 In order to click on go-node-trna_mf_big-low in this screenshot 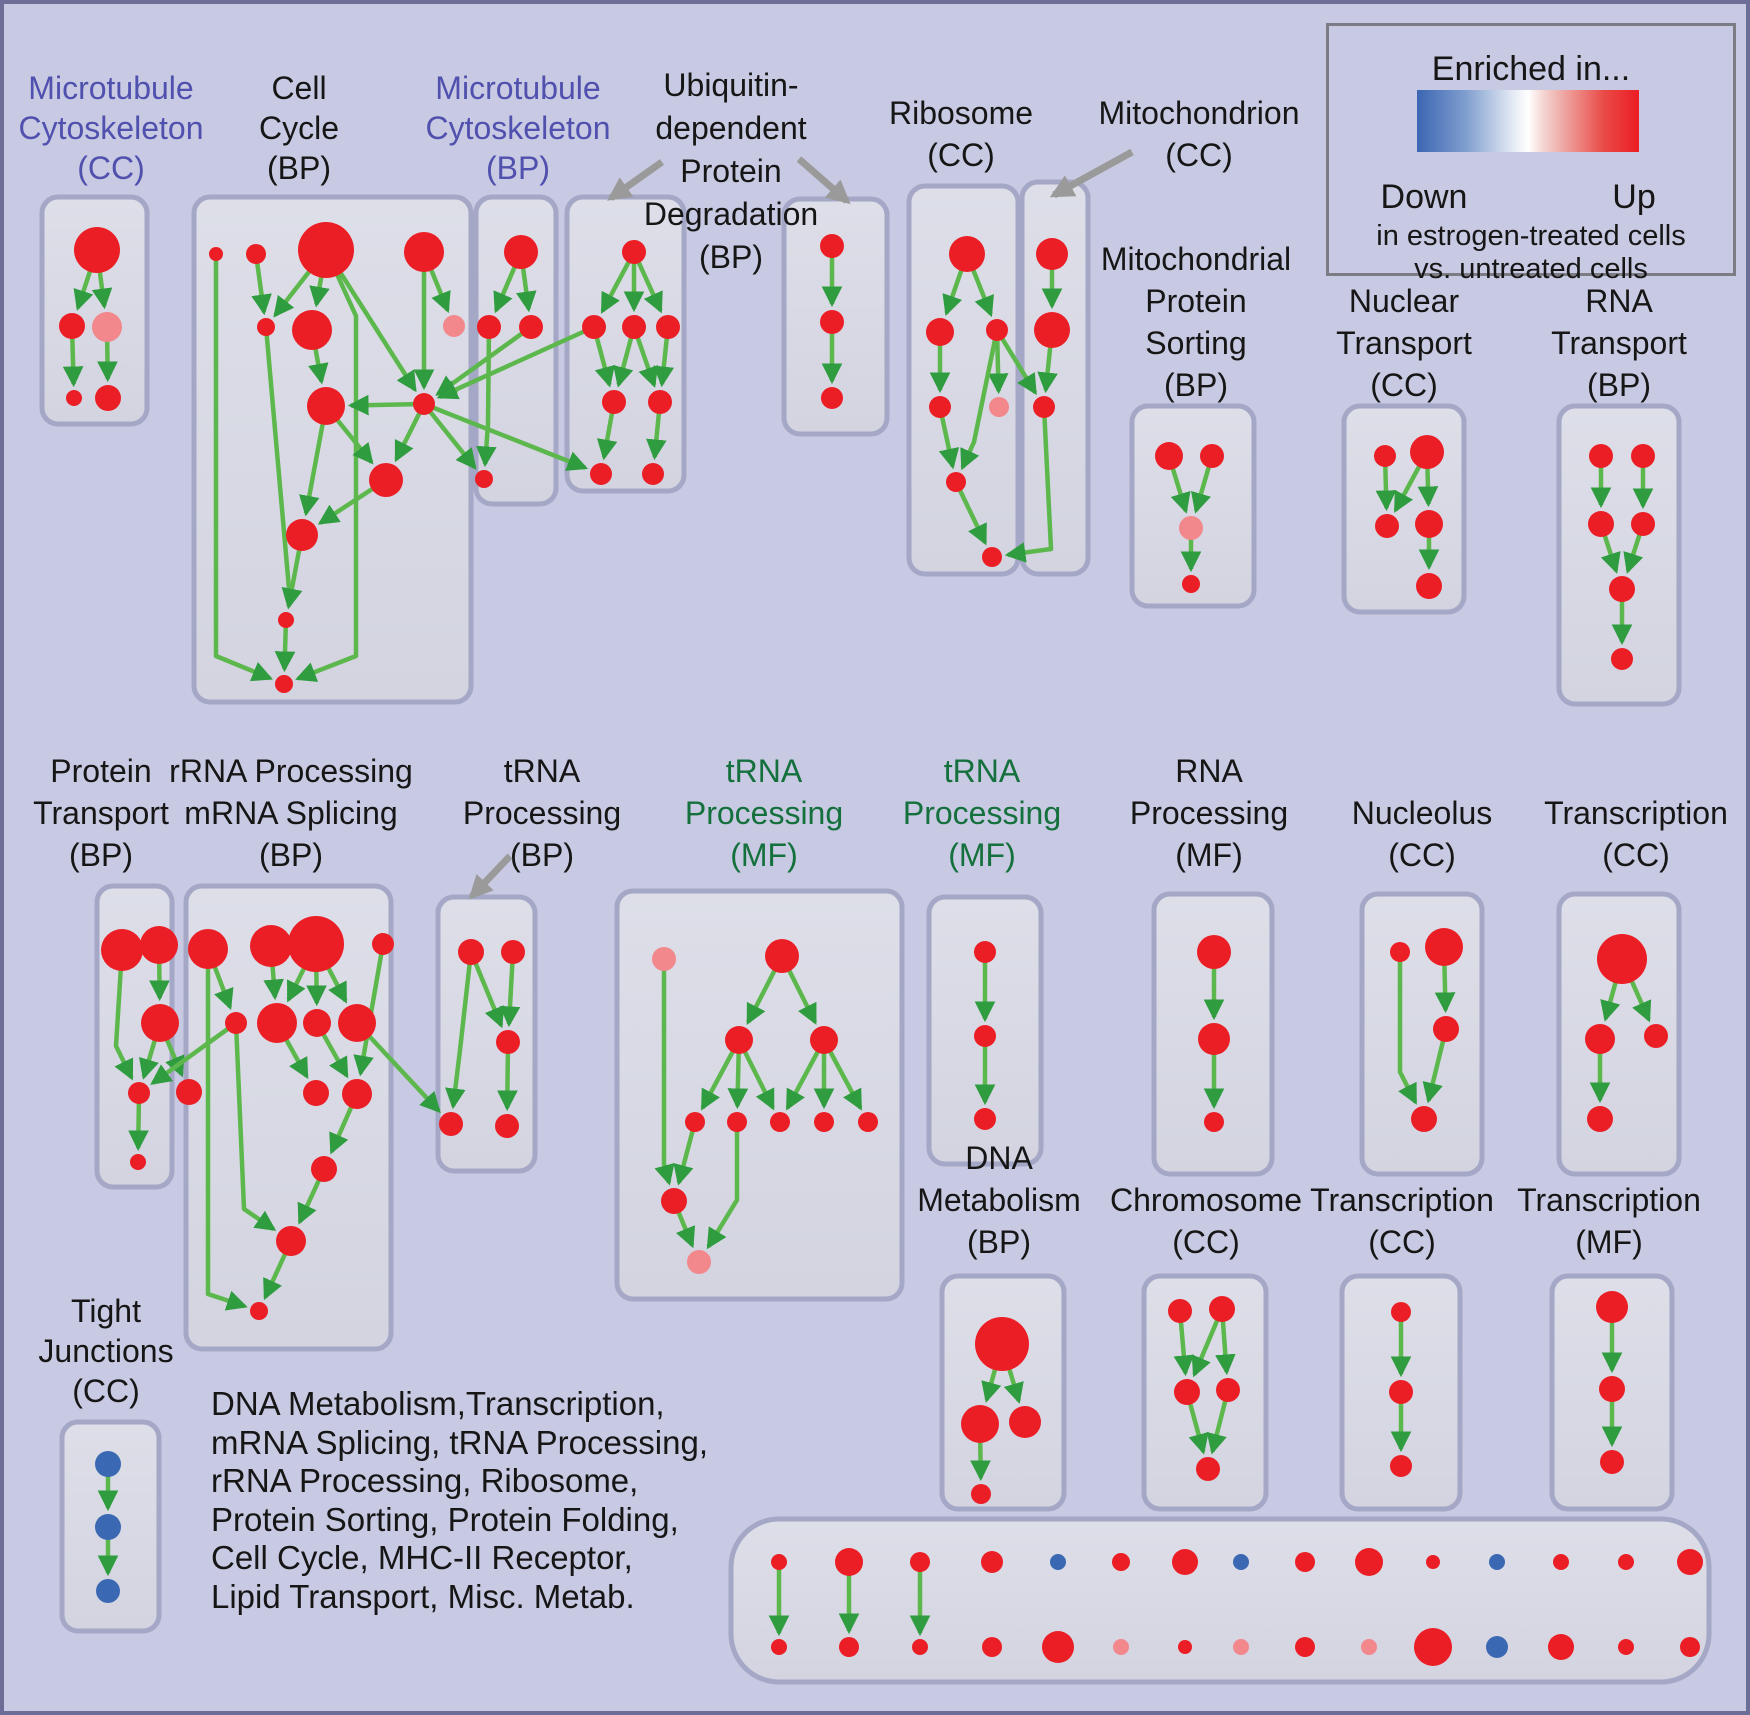, I will do `click(674, 1201)`.